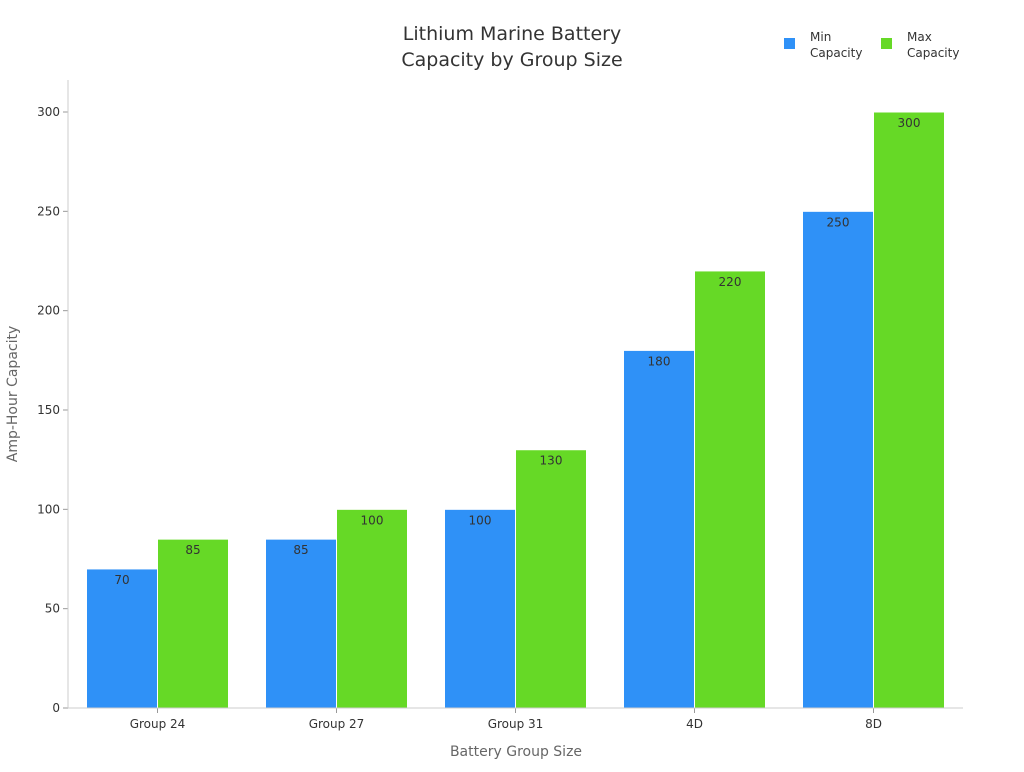 Image resolution: width=1024 pixels, height=772 pixels. What do you see at coordinates (871, 45) in the screenshot?
I see `legend: Min Capacity Max Capacity` at bounding box center [871, 45].